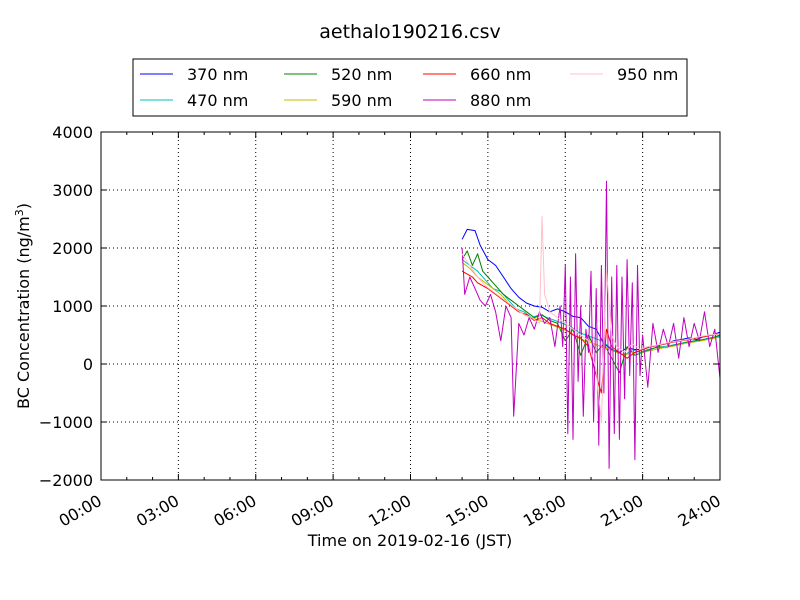 This screenshot has height=600, width=800. I want to click on y-axis-label: BC Concentration (ng/m3), so click(23, 306).